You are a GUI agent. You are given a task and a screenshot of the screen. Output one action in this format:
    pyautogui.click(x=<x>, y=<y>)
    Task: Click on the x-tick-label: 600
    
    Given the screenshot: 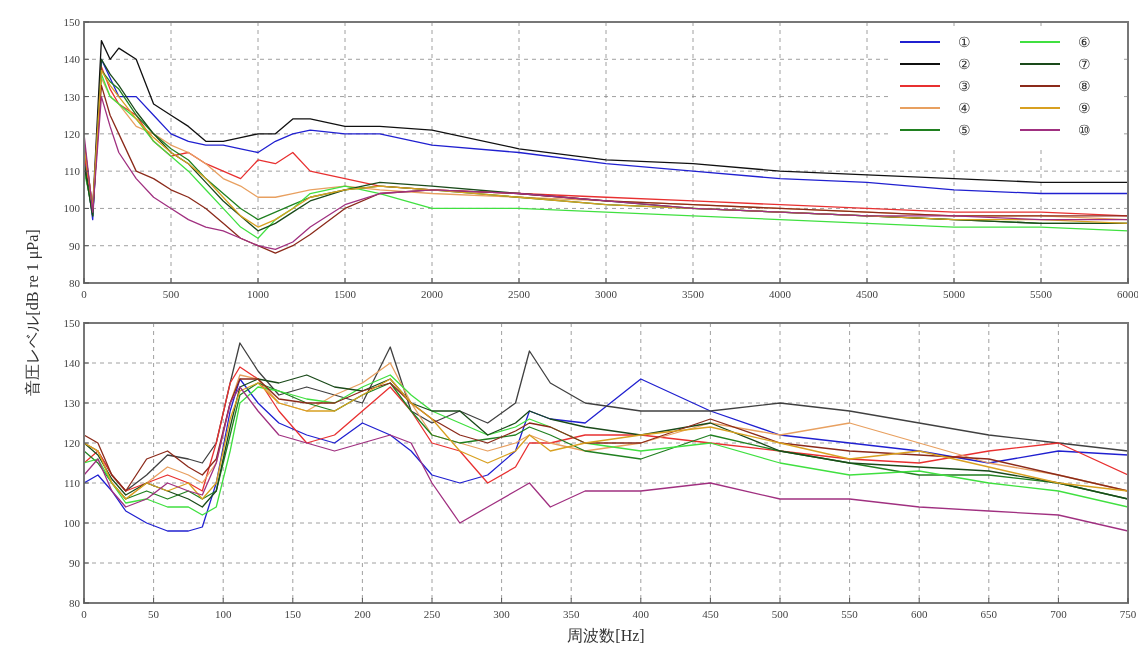 What is the action you would take?
    pyautogui.click(x=919, y=614)
    